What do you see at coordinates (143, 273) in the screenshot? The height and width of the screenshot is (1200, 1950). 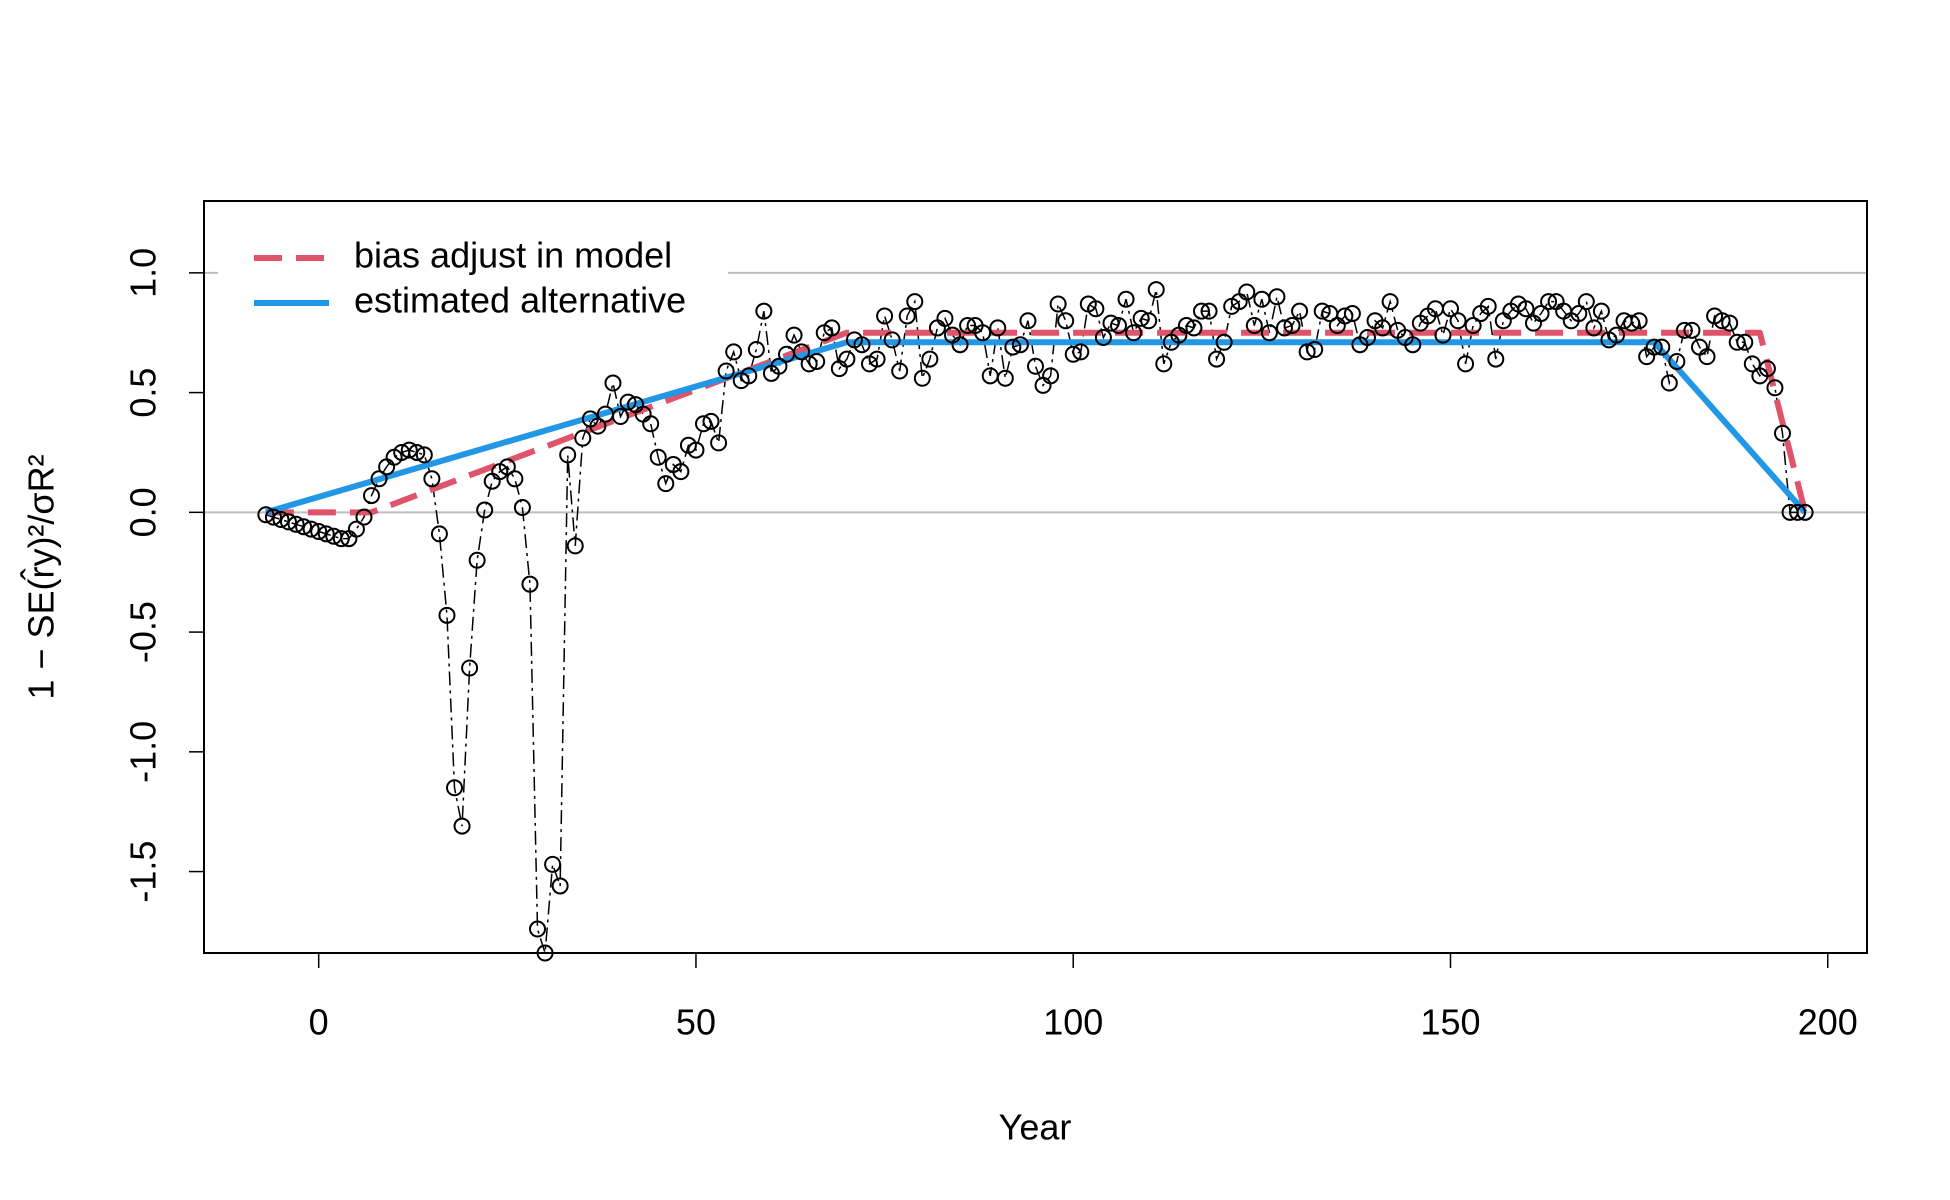 I see `y-tick-label: 1.0` at bounding box center [143, 273].